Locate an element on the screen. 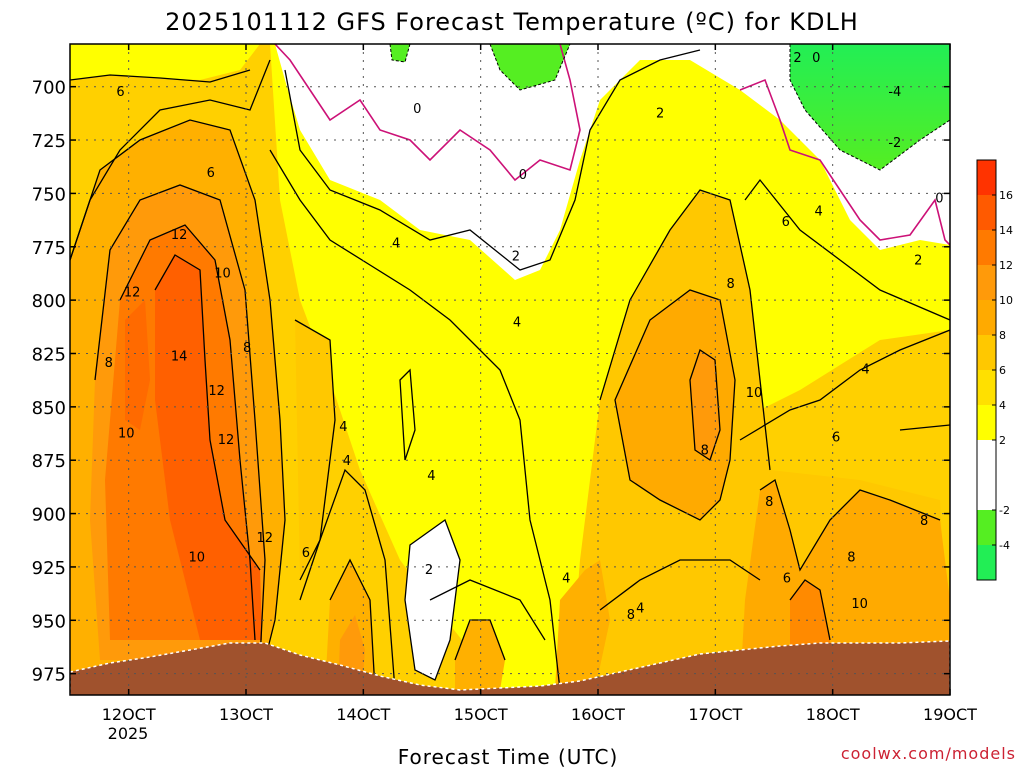 The image size is (1024, 768). contour-right-g is located at coordinates (847, 249).